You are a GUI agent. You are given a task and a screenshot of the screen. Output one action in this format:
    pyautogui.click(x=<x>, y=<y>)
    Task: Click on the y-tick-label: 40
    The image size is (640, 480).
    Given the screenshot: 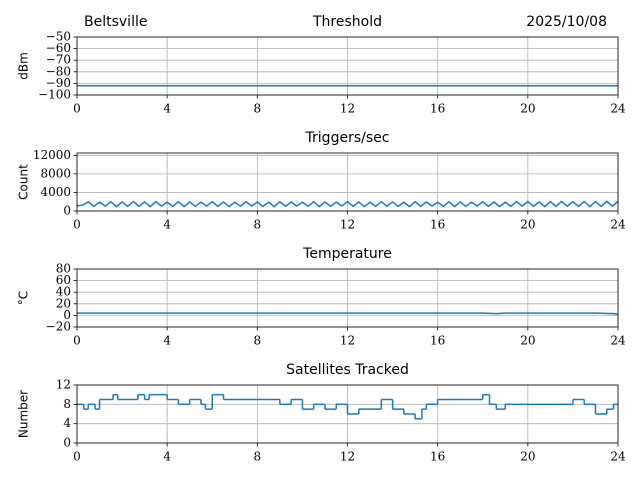 What is the action you would take?
    pyautogui.click(x=63, y=292)
    